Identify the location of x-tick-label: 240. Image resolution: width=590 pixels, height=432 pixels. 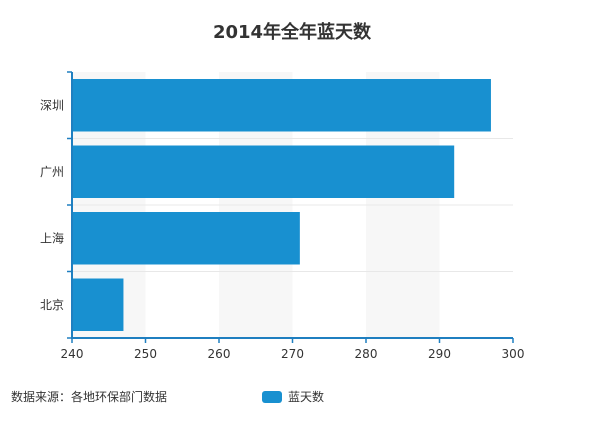
(72, 354).